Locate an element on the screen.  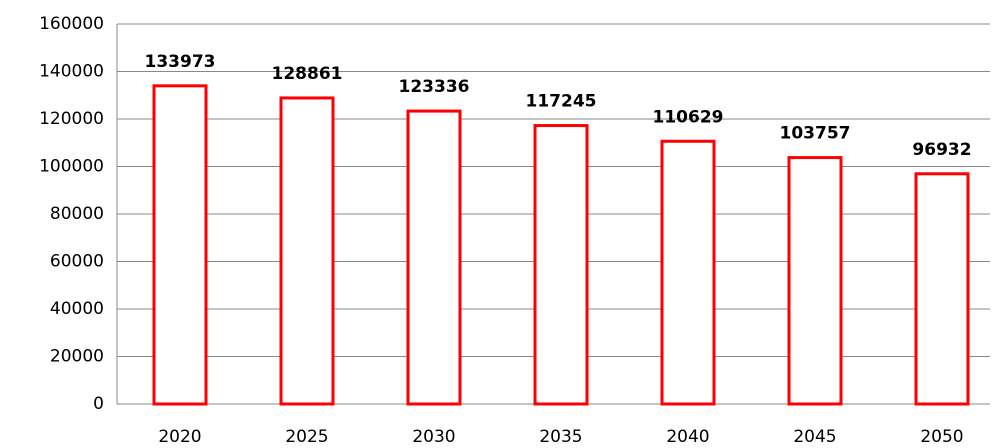
x-tick-label: 2045 is located at coordinates (814, 437).